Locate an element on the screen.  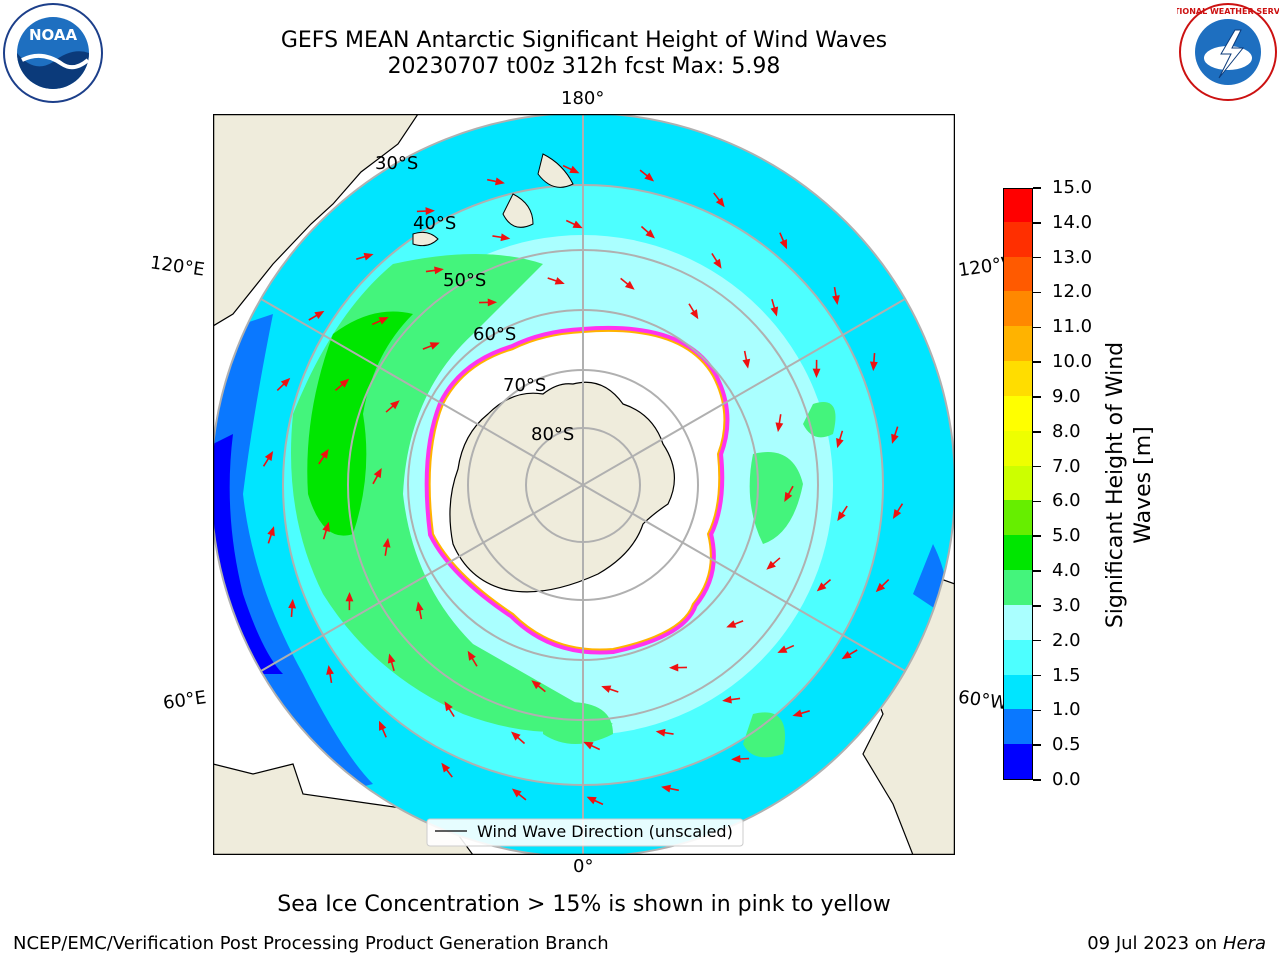
lat-label-60s: 60°S is located at coordinates (494, 334).